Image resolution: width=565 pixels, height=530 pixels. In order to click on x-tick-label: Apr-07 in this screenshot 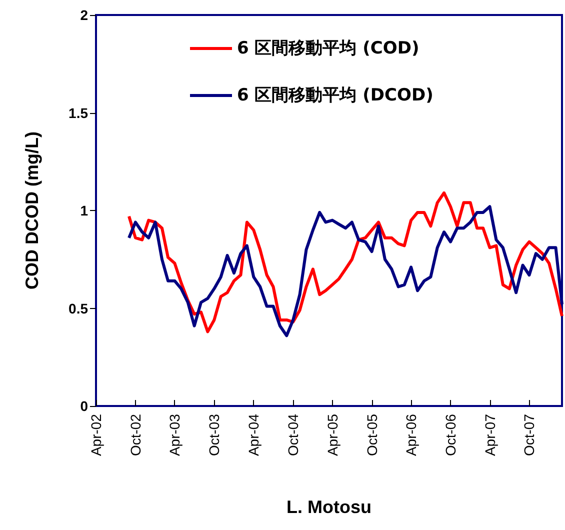, I will do `click(490, 435)`.